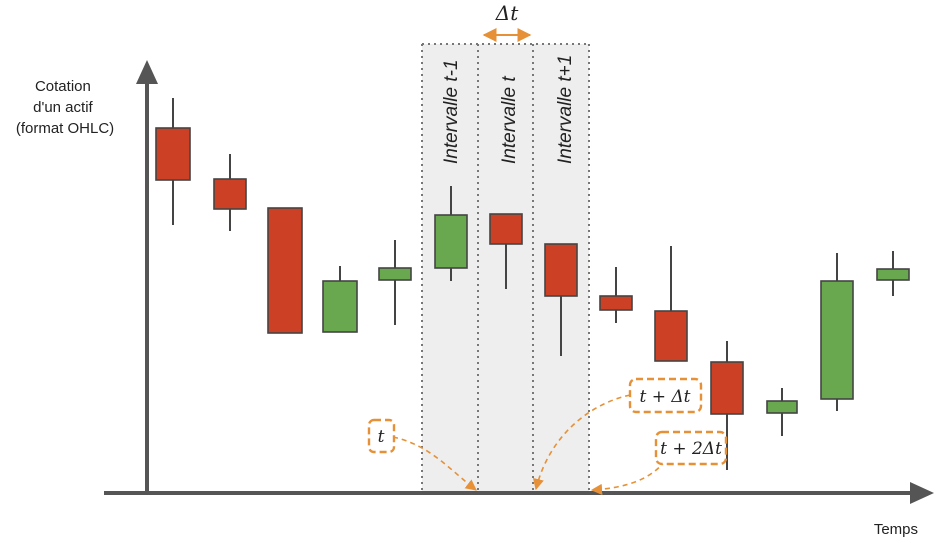 This screenshot has height=543, width=938. I want to click on callout-arrows, so click(529, 444).